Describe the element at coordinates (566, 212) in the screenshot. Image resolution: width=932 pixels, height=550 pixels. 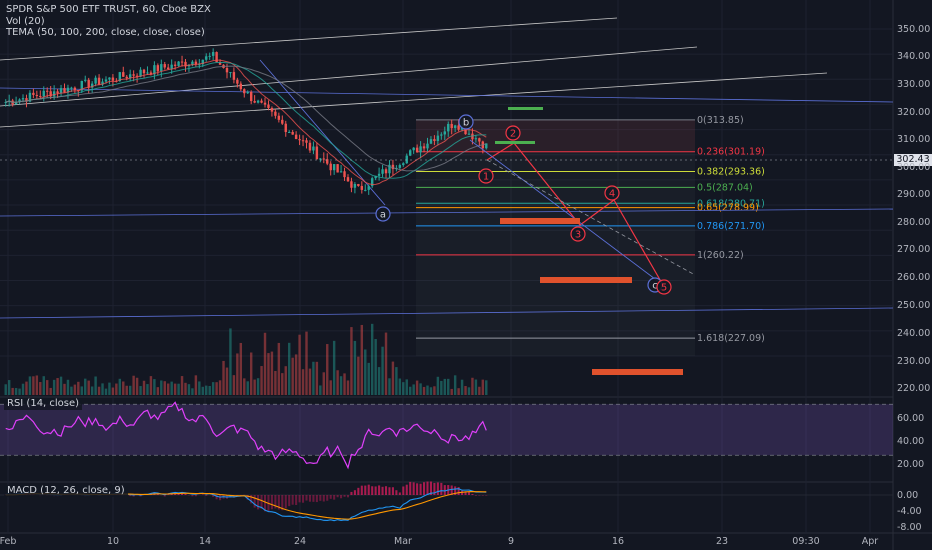
I see `wave-line` at that location.